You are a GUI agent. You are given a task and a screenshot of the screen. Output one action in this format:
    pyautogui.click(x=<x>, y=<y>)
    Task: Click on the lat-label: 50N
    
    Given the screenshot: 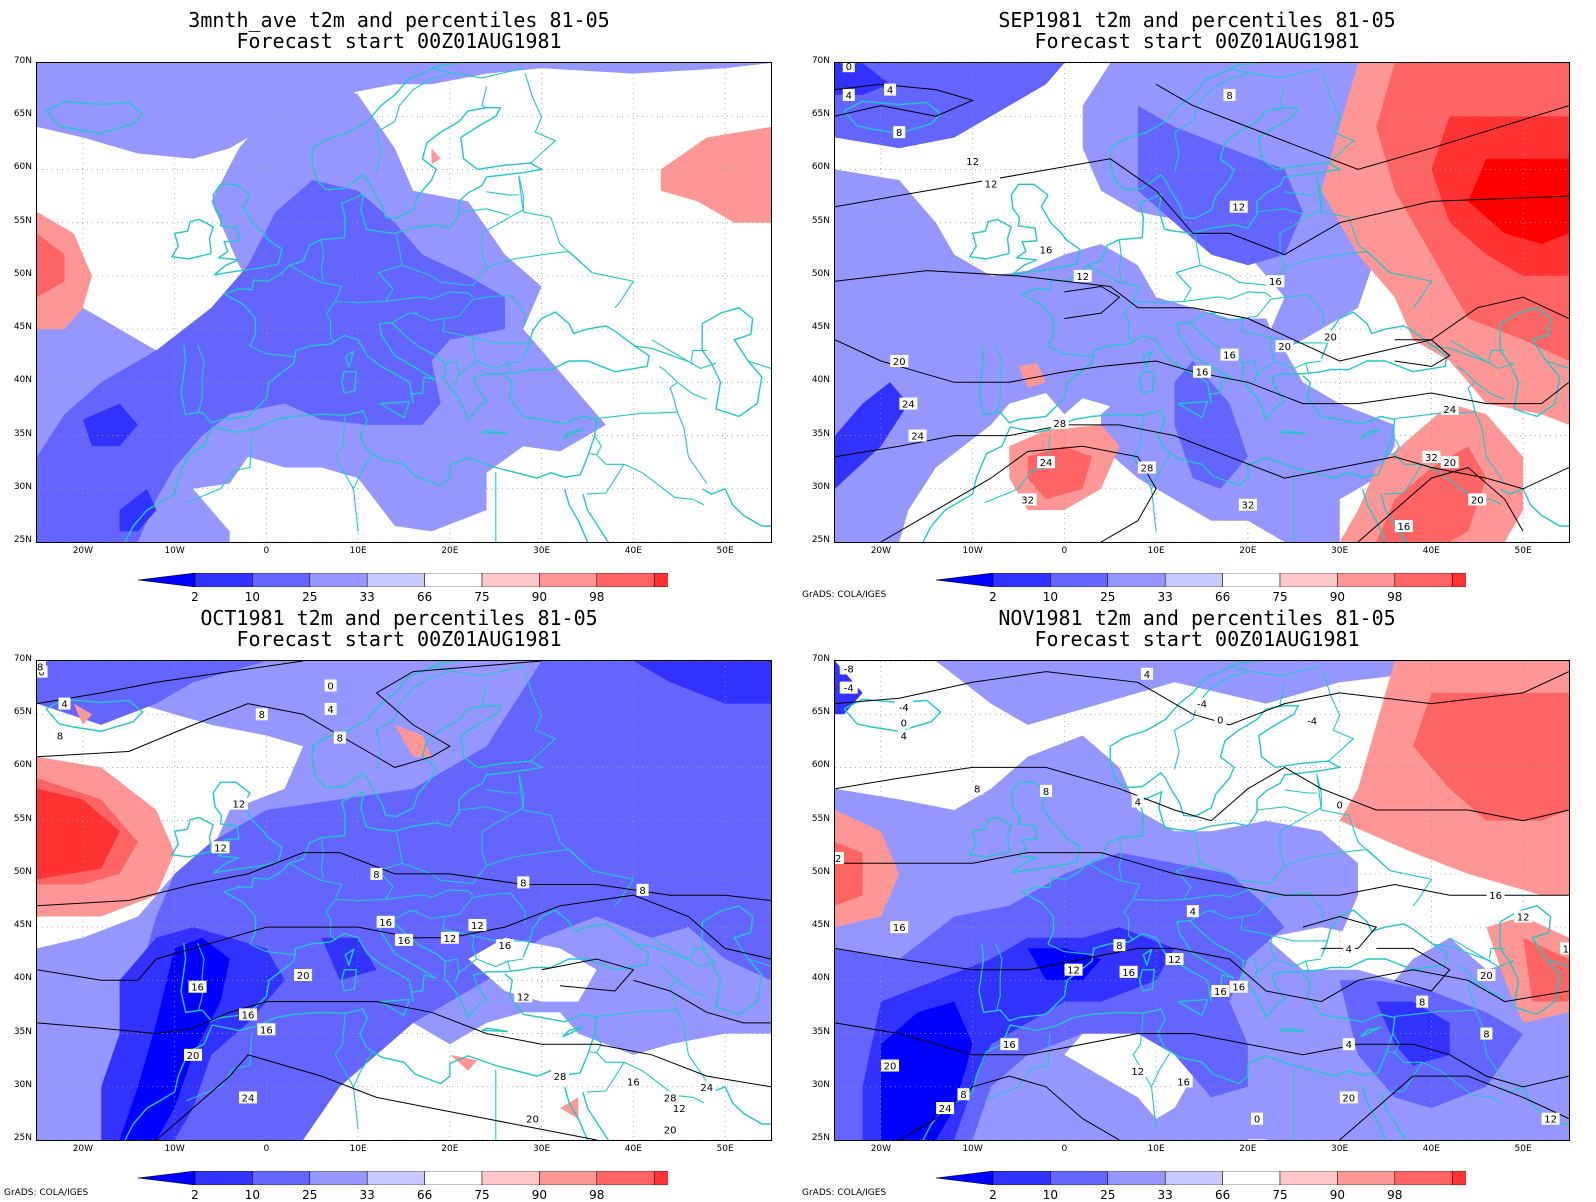 What is the action you would take?
    pyautogui.click(x=820, y=273)
    